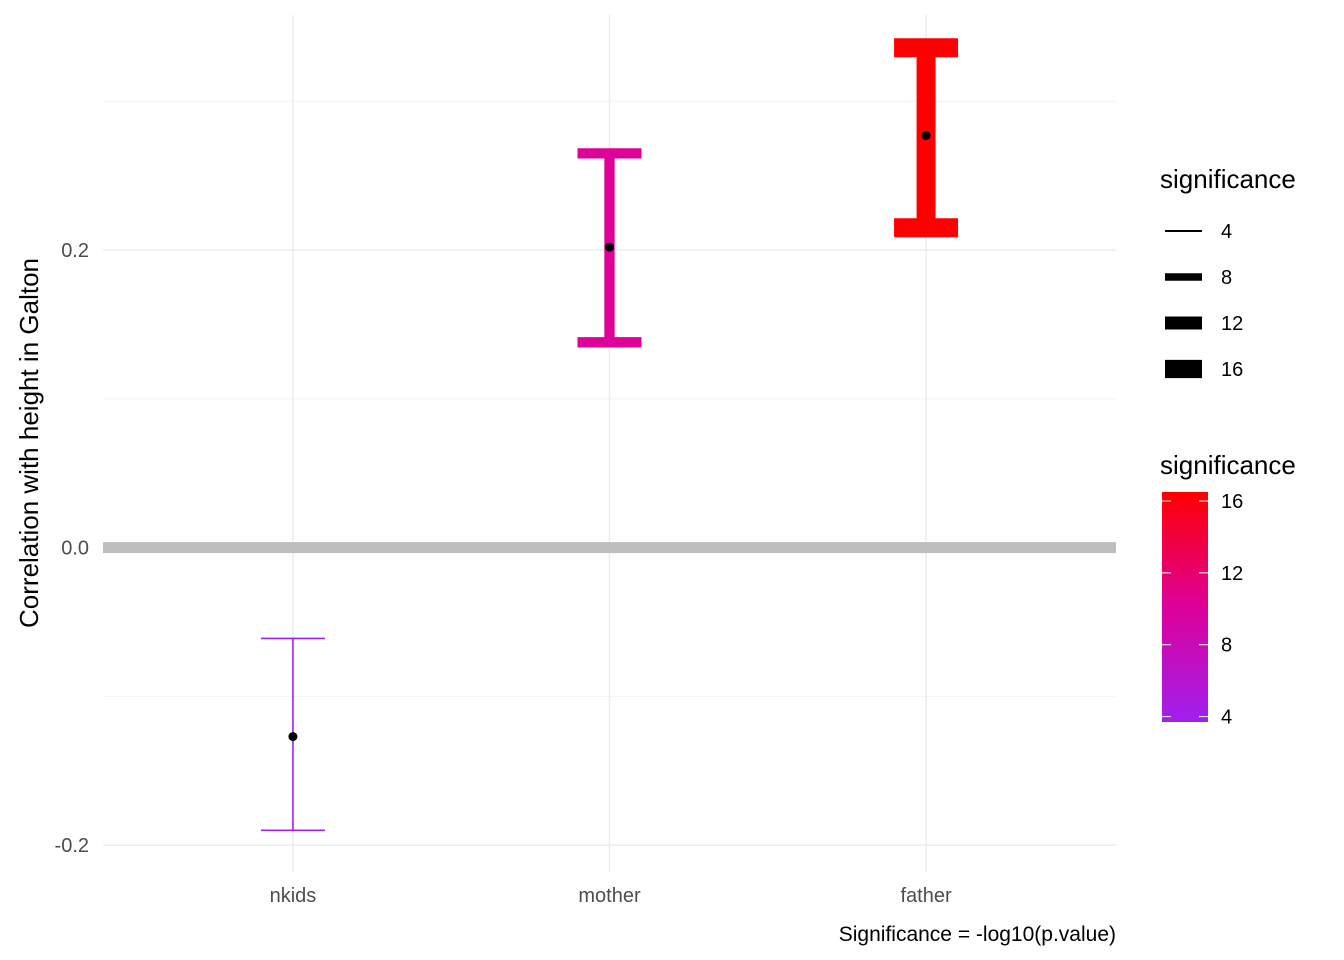 This screenshot has height=960, width=1344. I want to click on colorbar-label: 8, so click(1226, 646).